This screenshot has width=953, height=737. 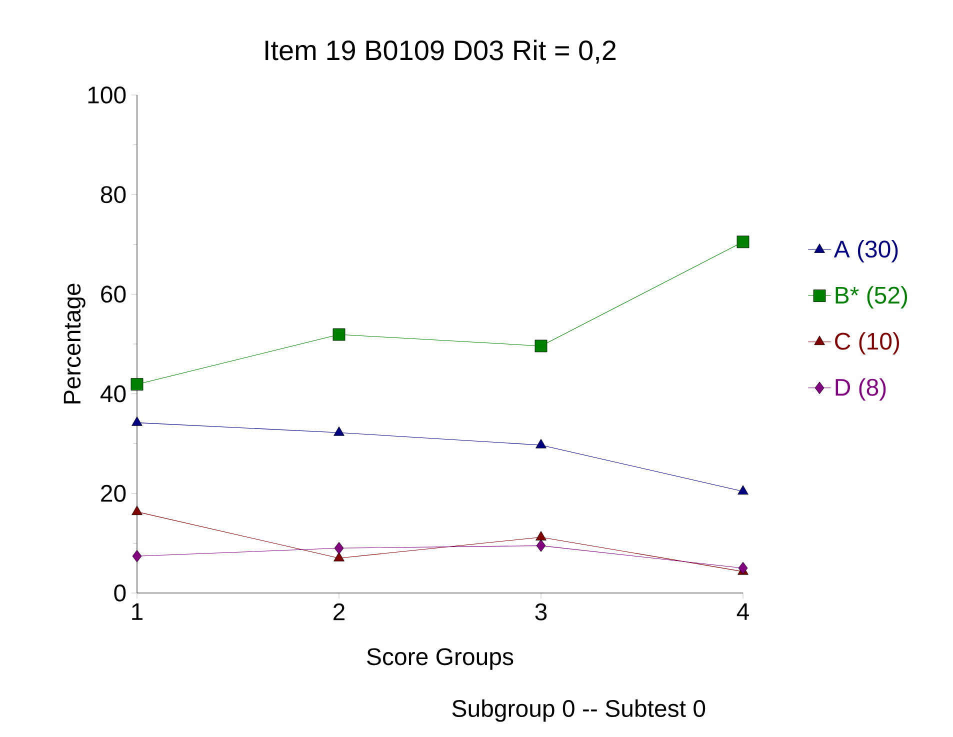 I want to click on y-tick-label: 20, so click(x=113, y=493).